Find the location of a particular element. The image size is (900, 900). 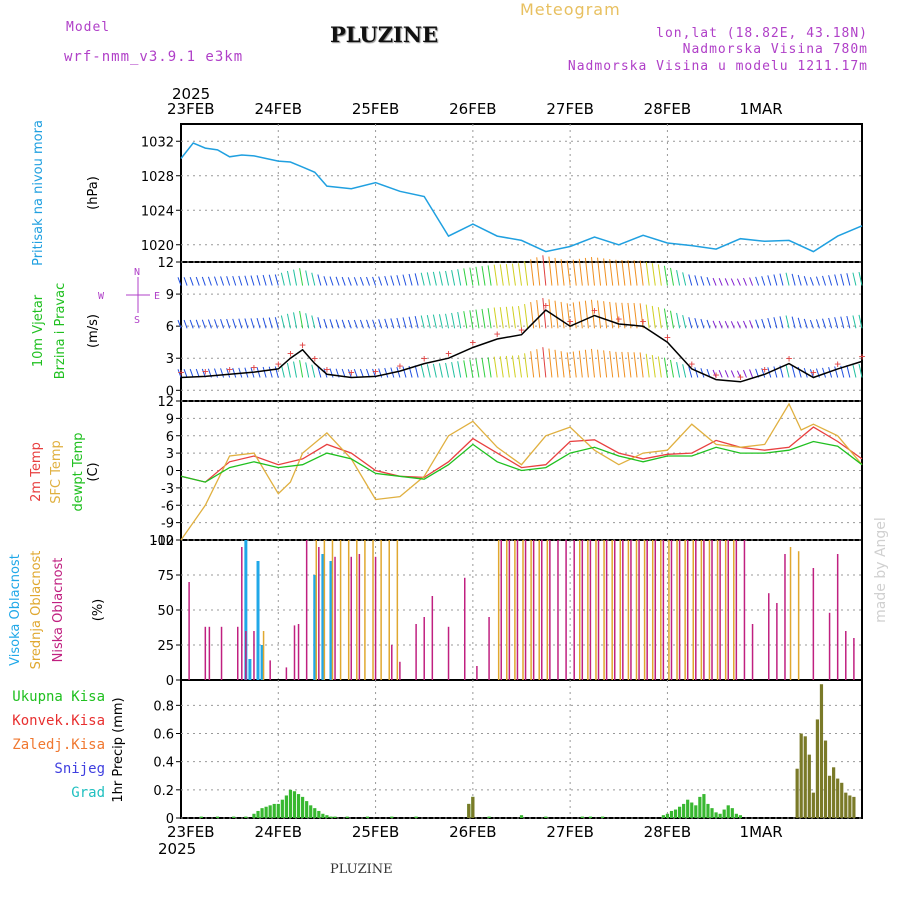

model-label: Model is located at coordinates (88, 27).